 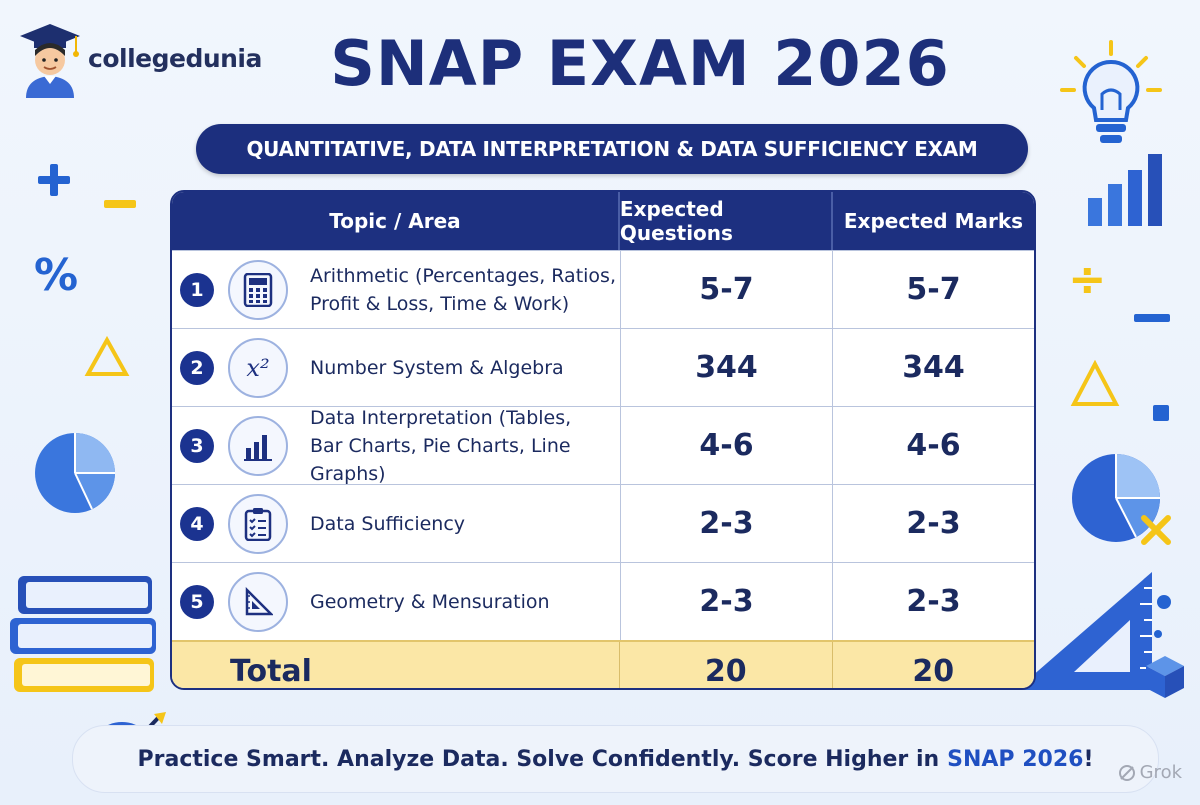 I want to click on topic-cell: 4 Data Sufficiency, so click(x=396, y=523).